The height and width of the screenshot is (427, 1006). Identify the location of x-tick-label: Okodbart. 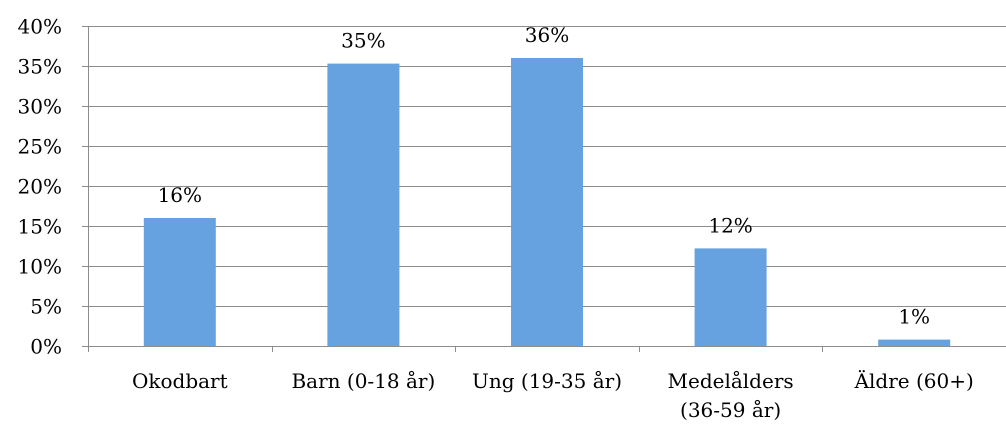
(180, 381).